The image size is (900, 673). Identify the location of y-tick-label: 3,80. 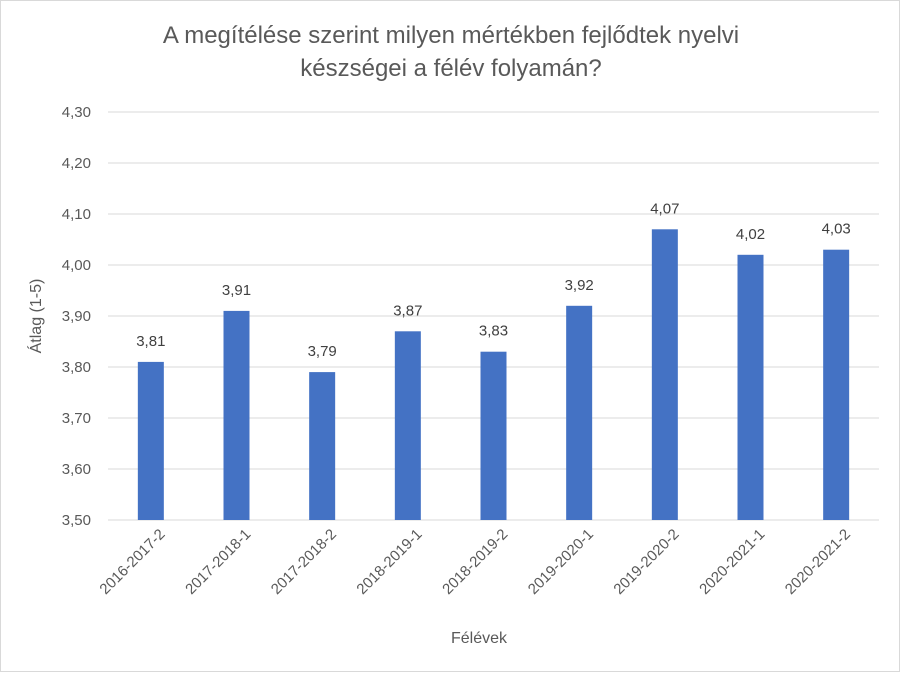
(76, 367).